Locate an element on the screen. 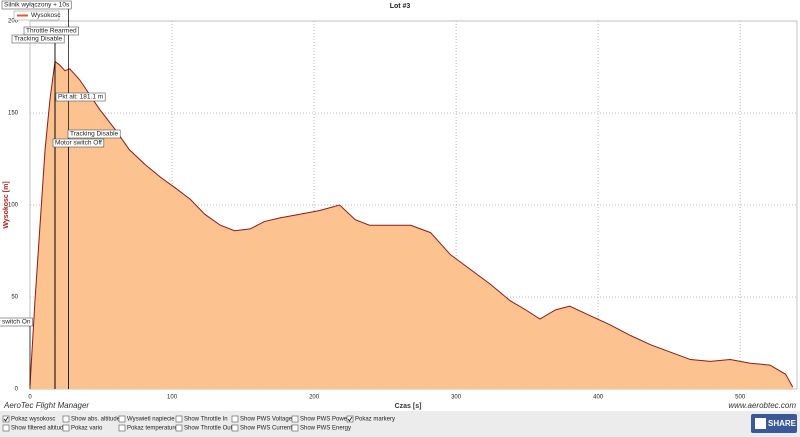 This screenshot has height=437, width=800. share-label: SHARE is located at coordinates (782, 423).